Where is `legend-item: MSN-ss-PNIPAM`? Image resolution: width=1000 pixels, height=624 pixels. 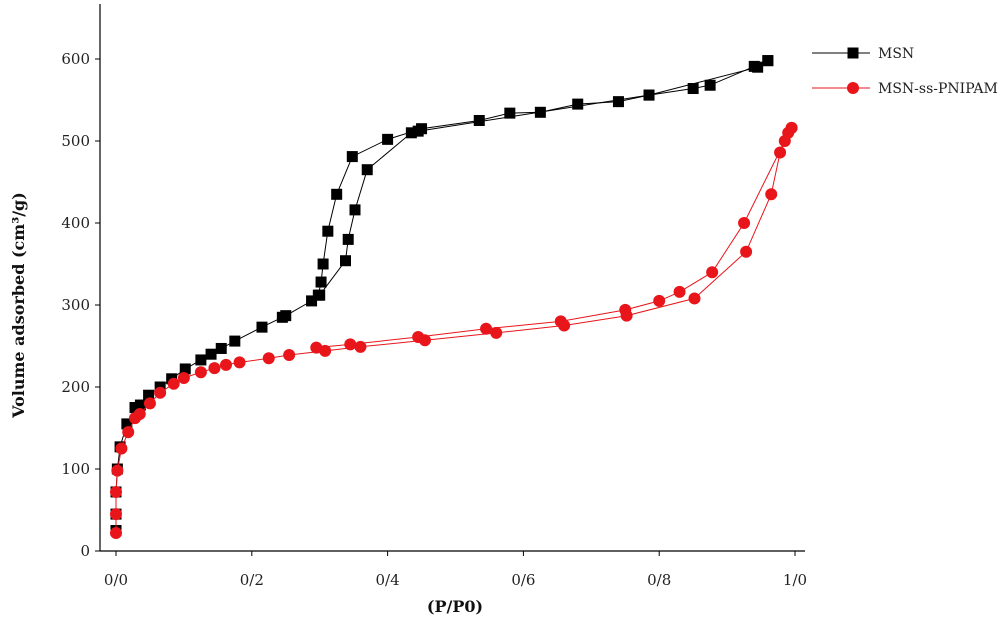 legend-item: MSN-ss-PNIPAM is located at coordinates (905, 89).